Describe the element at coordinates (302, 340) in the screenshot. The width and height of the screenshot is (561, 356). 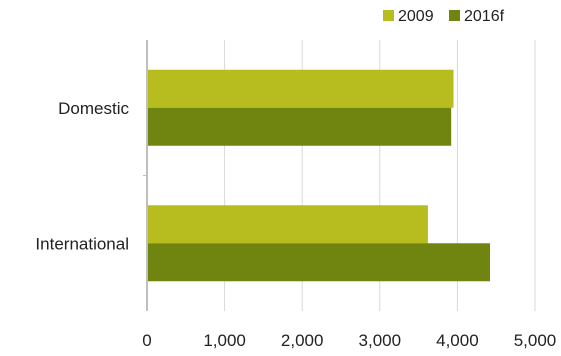
I see `x-tick-label-2000: 2,000` at that location.